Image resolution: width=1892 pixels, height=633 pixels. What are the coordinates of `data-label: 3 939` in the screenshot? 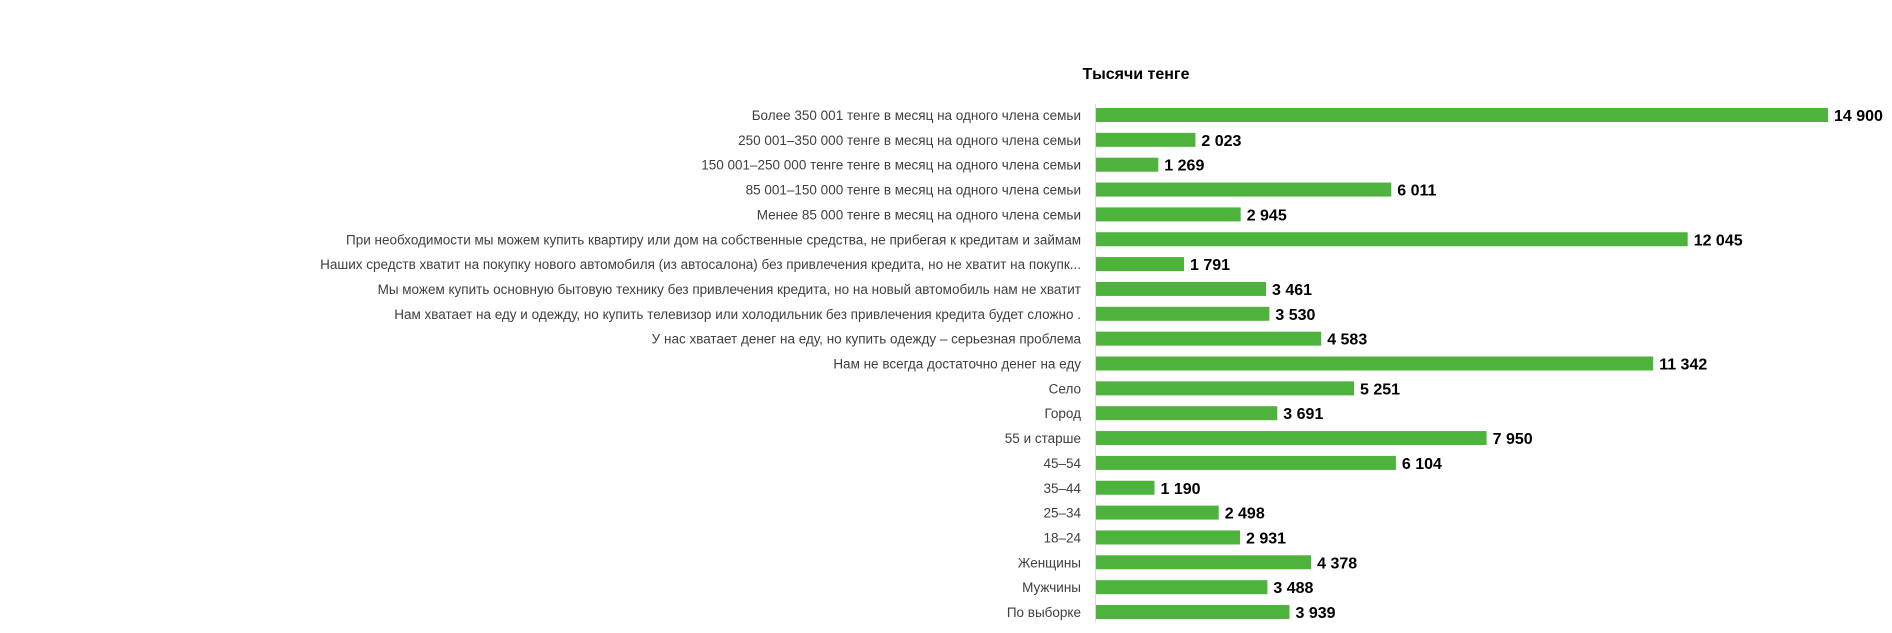 It's located at (1316, 613).